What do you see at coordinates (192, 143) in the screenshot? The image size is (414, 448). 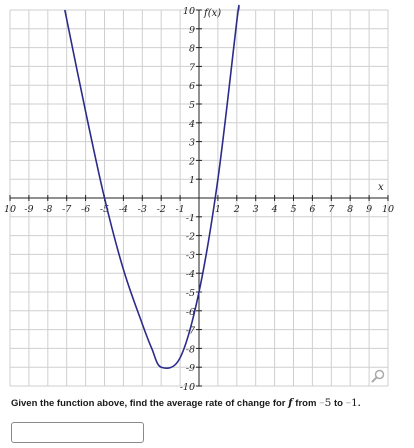 I see `y-tick-label: 3` at bounding box center [192, 143].